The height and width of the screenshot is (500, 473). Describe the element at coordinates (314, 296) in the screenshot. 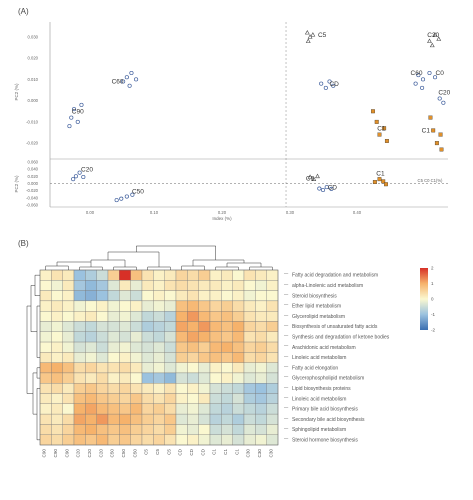

I see `row-label: Steroid biosynthesis` at that location.